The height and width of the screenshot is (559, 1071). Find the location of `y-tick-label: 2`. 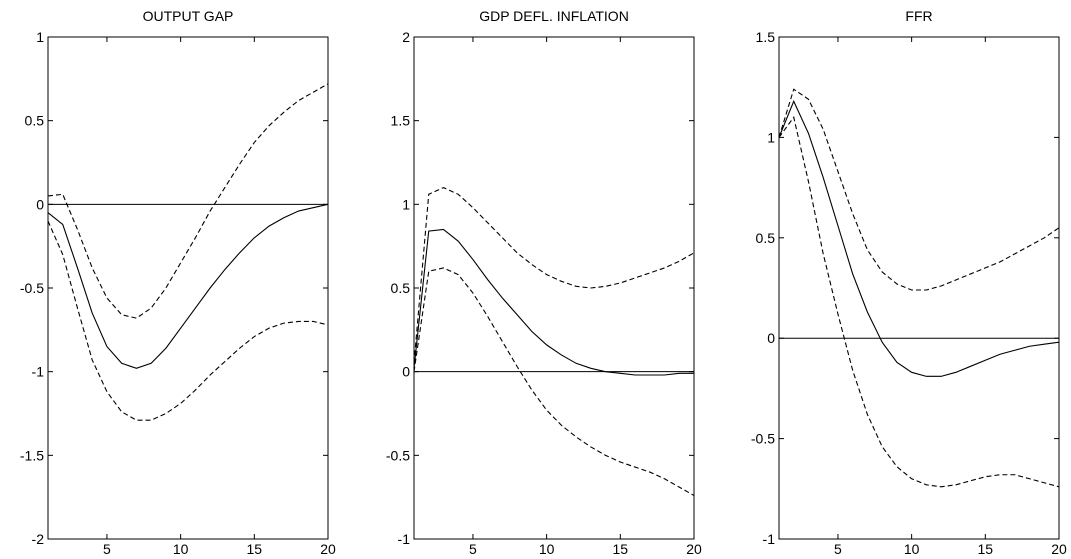

y-tick-label: 2 is located at coordinates (406, 37).